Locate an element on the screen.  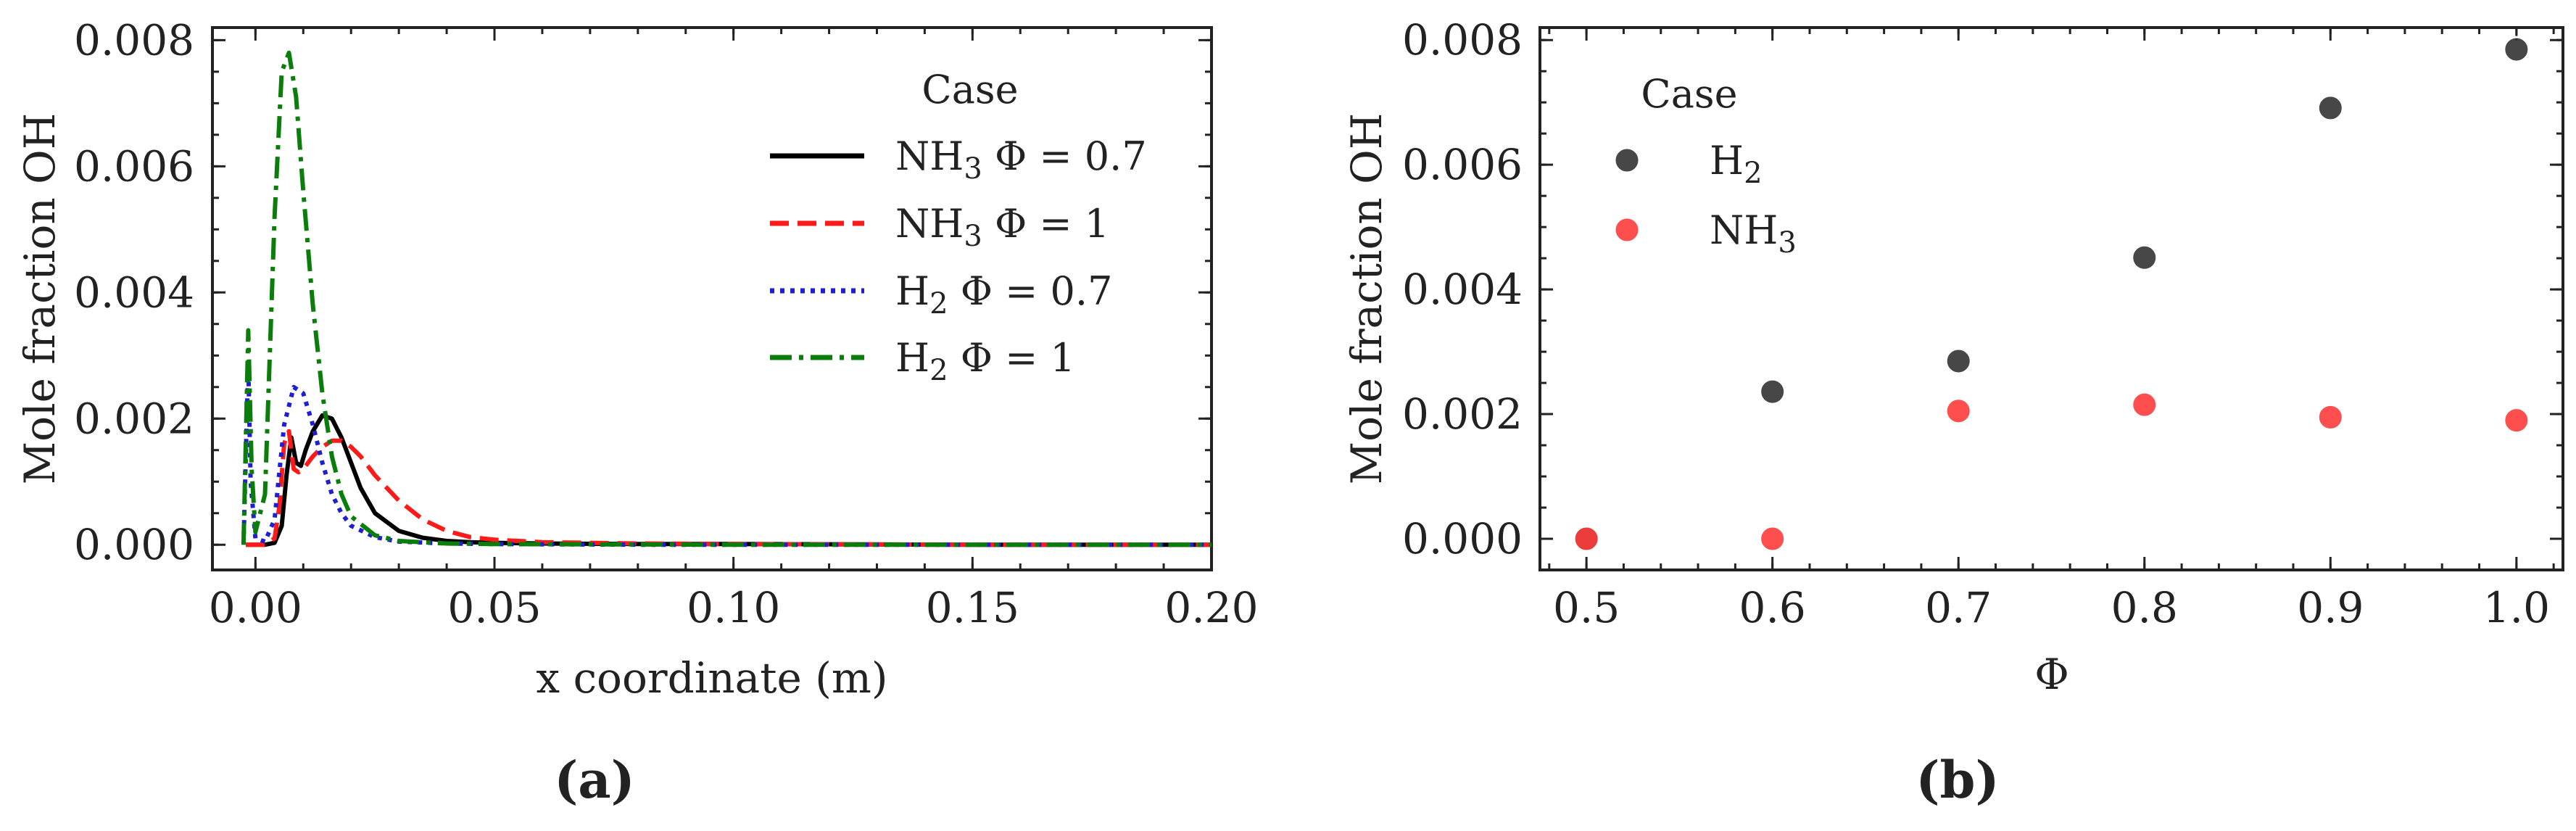
legend-marker-nh3 is located at coordinates (1627, 230).